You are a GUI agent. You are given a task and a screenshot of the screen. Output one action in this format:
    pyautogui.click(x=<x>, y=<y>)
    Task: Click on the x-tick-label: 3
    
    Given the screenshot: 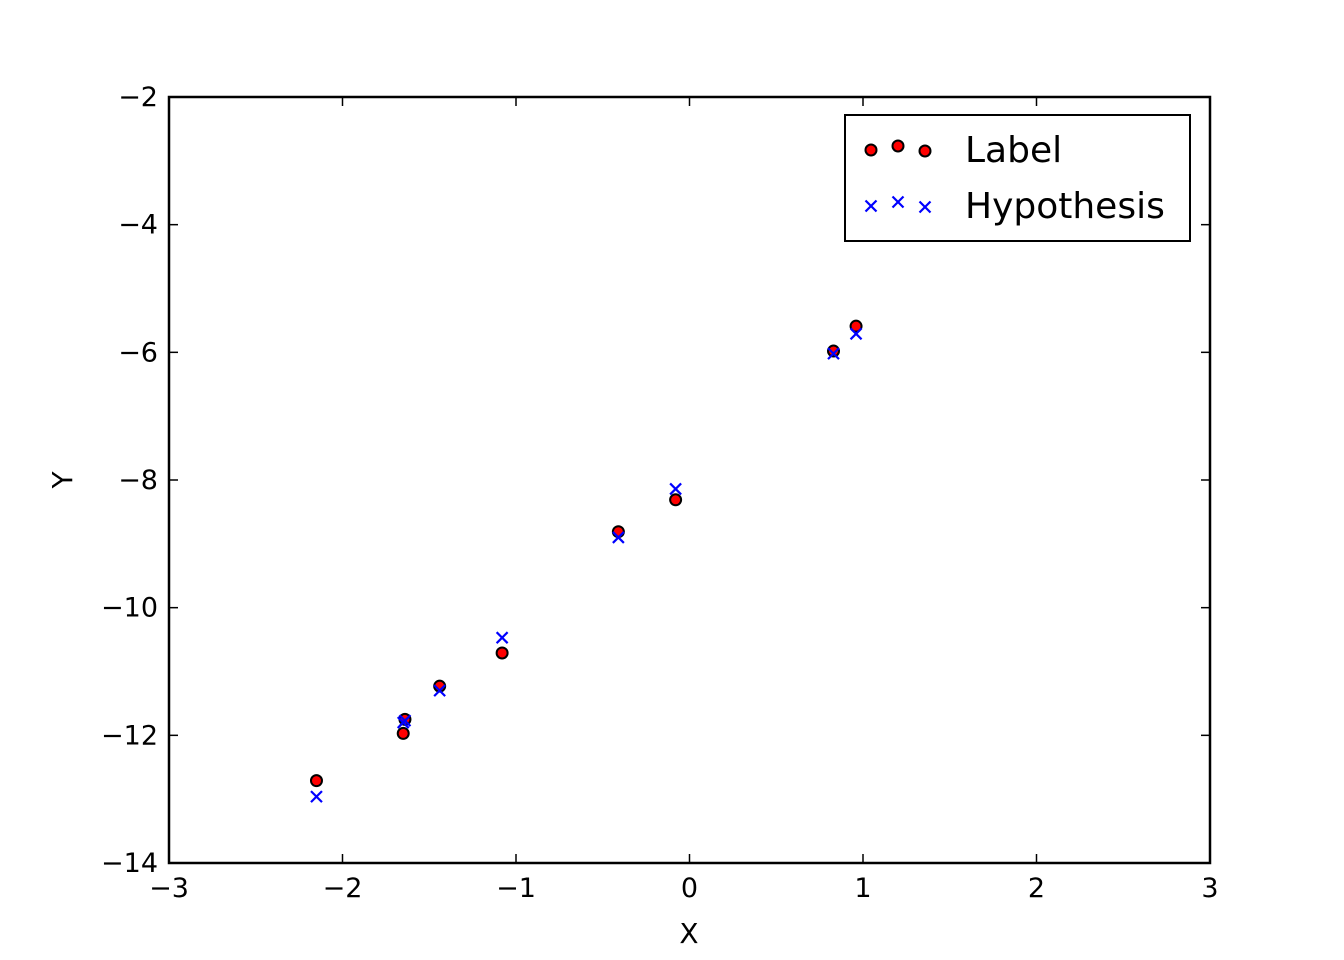 What is the action you would take?
    pyautogui.click(x=1209, y=888)
    